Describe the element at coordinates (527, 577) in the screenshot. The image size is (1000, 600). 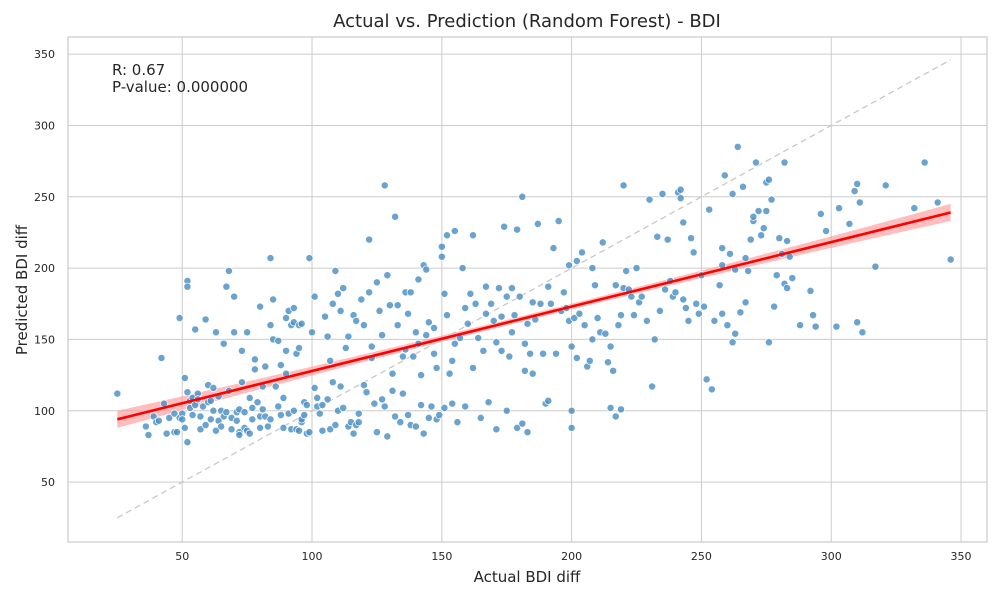
I see `x-axis-label: Actual BDI diff` at that location.